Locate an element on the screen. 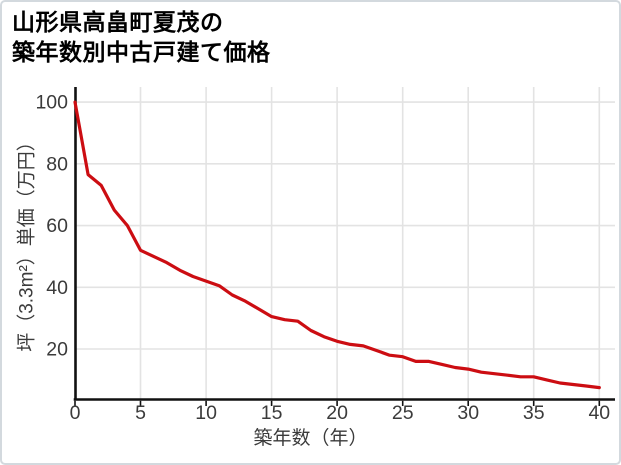 This screenshot has width=621, height=465. x-tick-label: 10 is located at coordinates (206, 413).